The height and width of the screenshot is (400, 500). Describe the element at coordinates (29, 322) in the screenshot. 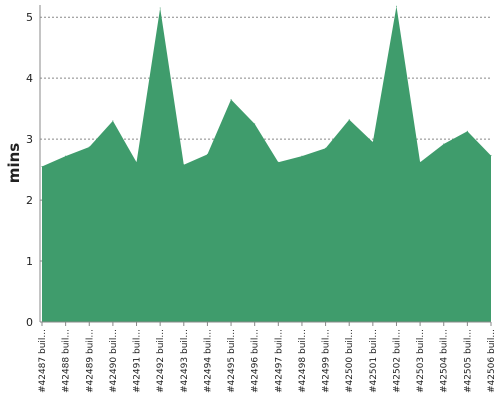

I see `y-tick-label-0: 0` at that location.